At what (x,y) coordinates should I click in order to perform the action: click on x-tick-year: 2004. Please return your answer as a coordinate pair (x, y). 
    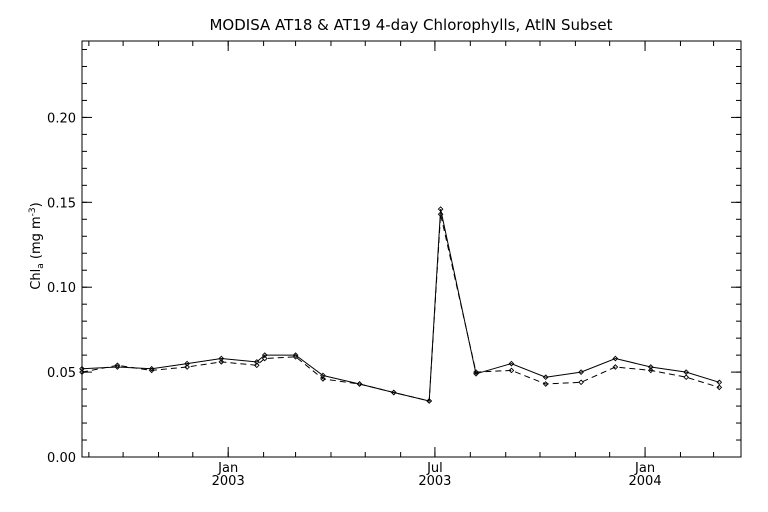
    Looking at the image, I should click on (645, 481).